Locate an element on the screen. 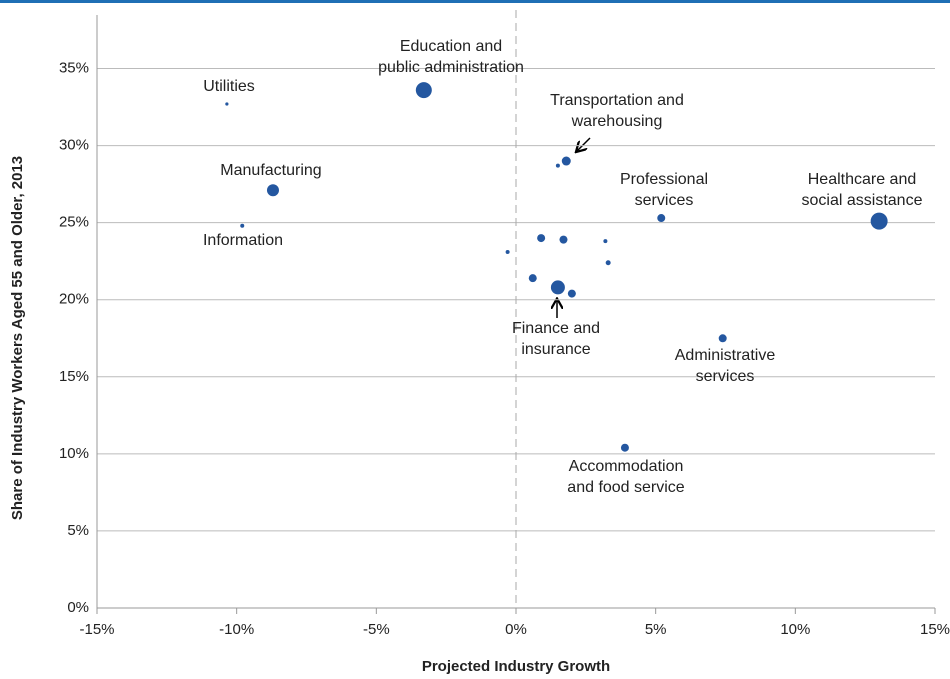  point-label: insurance is located at coordinates (555, 349).